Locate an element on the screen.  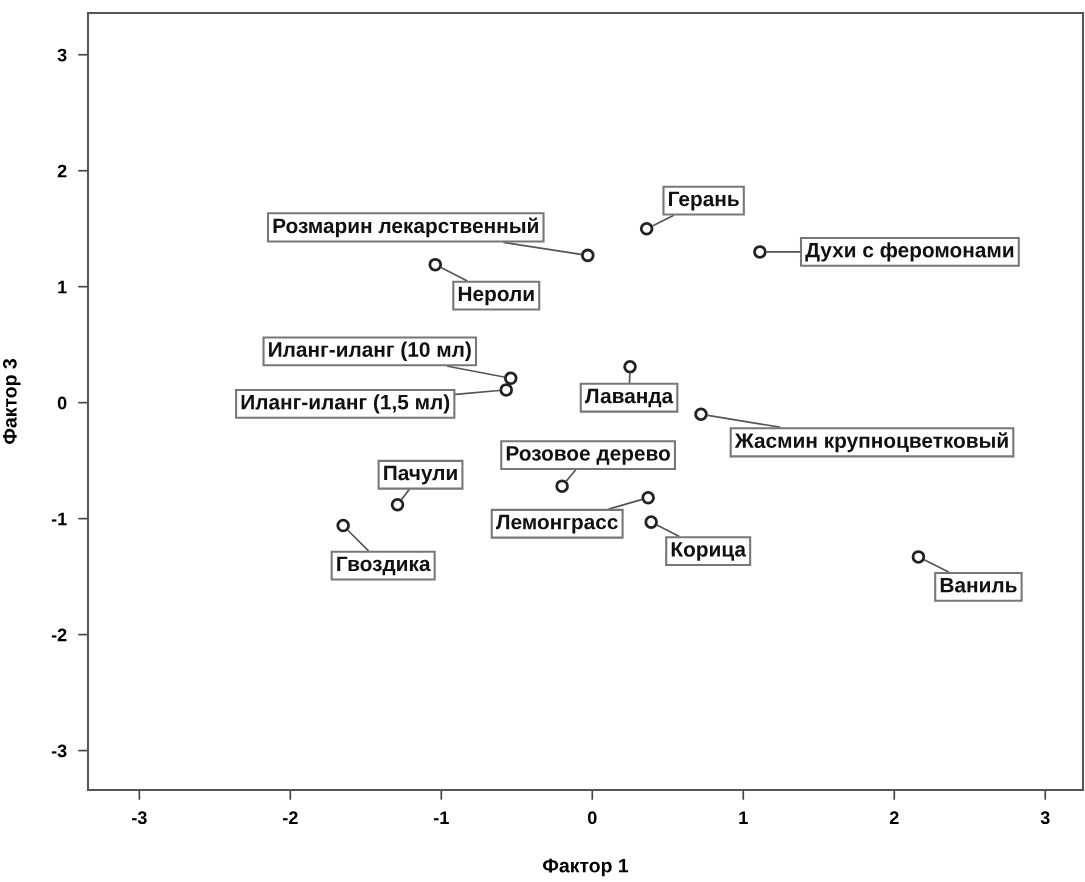
annotation: Гвоздика is located at coordinates (384, 566).